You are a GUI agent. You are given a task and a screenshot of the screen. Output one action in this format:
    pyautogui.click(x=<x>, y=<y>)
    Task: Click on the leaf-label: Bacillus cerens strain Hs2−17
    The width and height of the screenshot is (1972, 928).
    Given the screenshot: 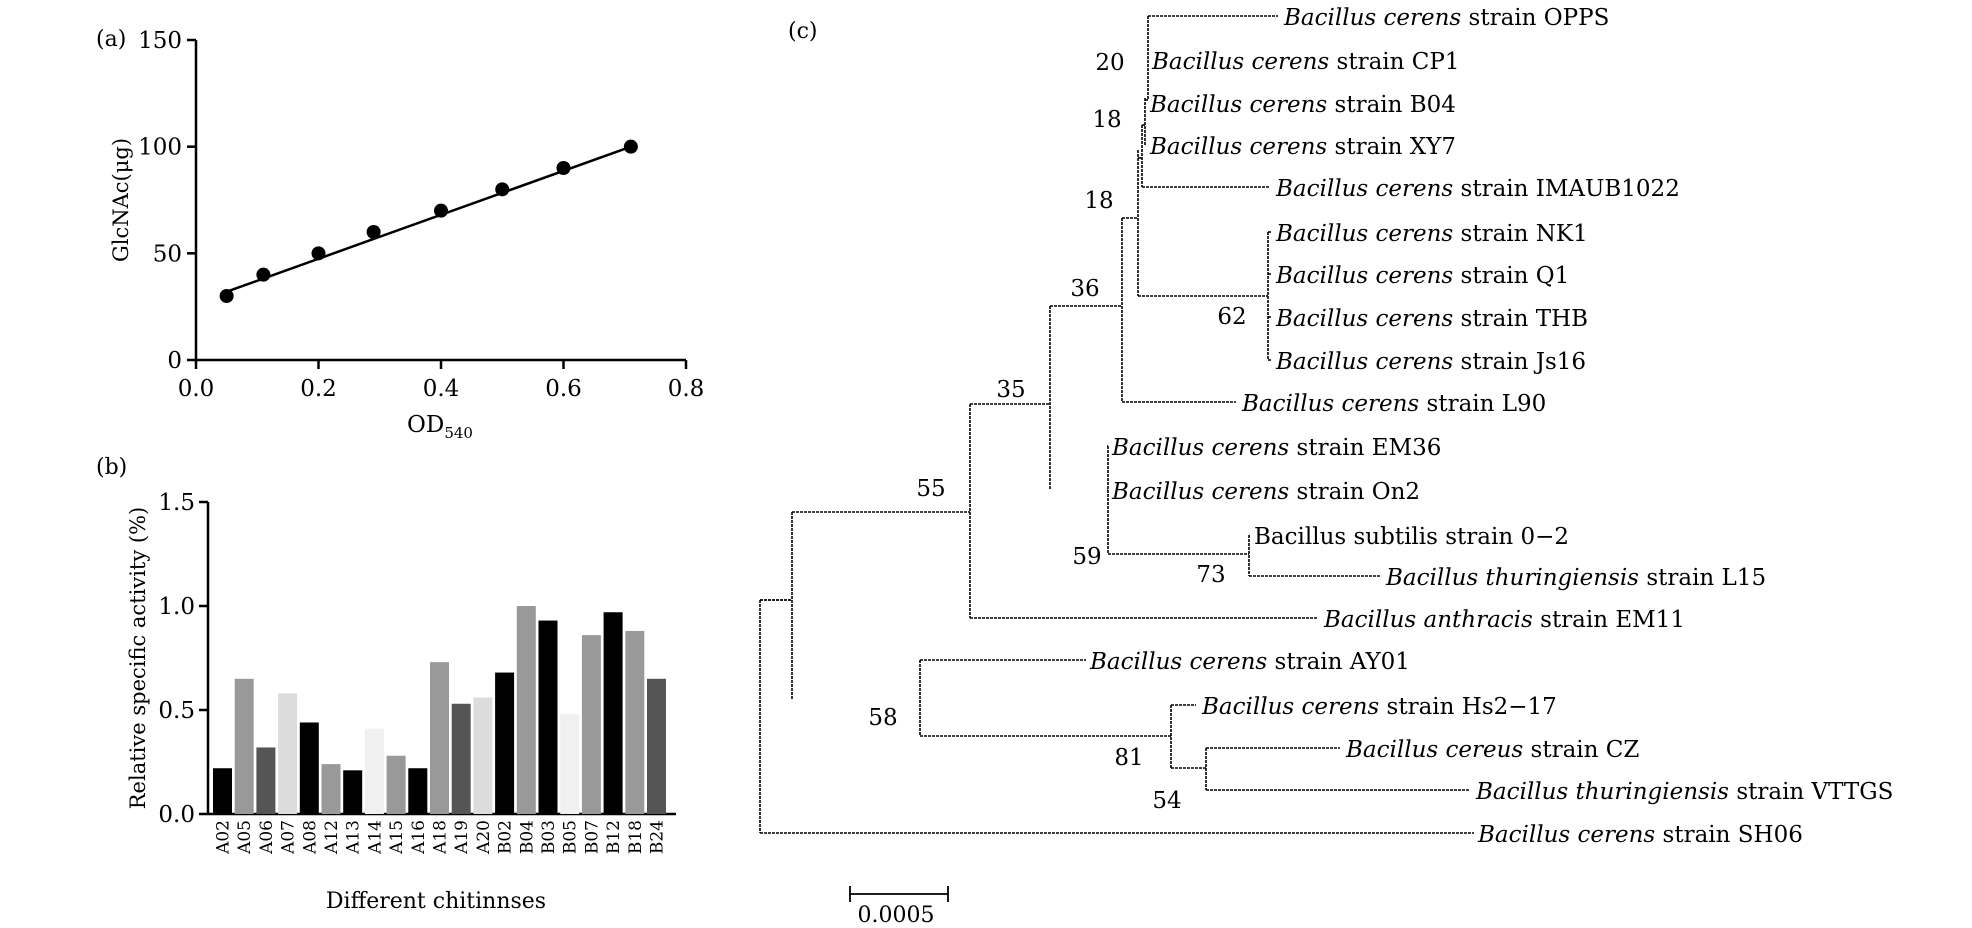 What is the action you would take?
    pyautogui.click(x=1379, y=707)
    